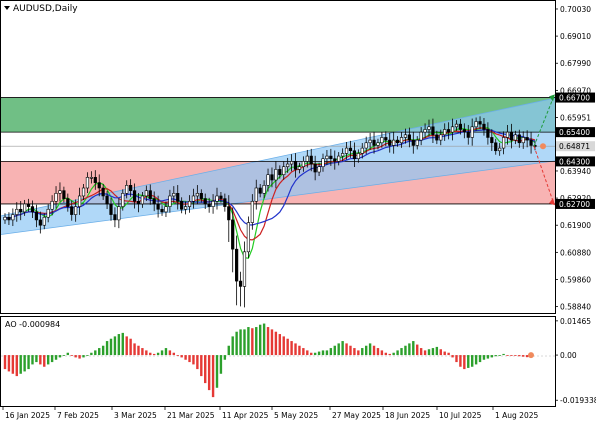 The height and width of the screenshot is (429, 596). I want to click on forecast-arrows, so click(544, 150).